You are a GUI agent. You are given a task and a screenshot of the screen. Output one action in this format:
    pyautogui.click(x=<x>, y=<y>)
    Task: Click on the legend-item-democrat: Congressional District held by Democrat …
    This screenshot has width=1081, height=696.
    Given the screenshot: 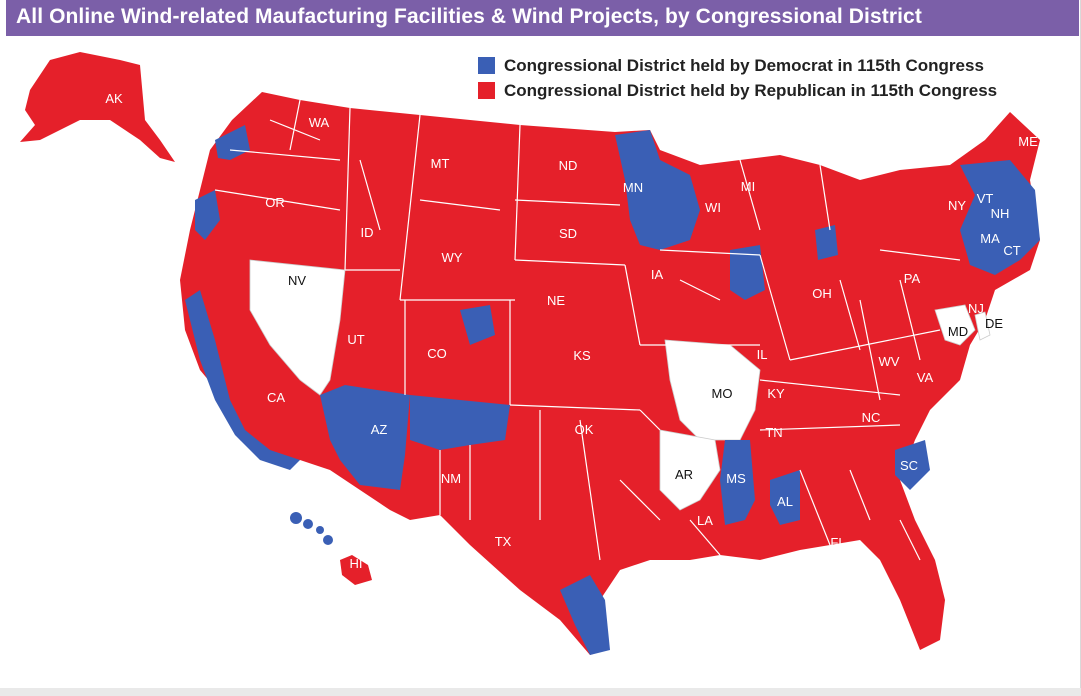 What is the action you would take?
    pyautogui.click(x=737, y=65)
    